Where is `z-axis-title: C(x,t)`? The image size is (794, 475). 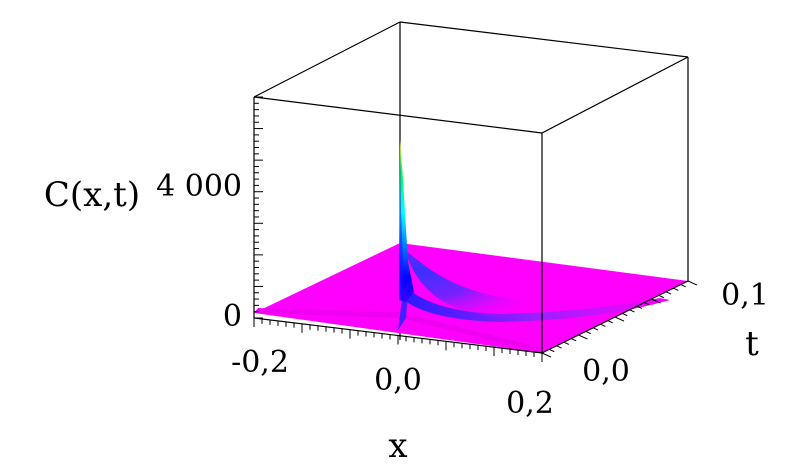
z-axis-title: C(x,t) is located at coordinates (92, 195).